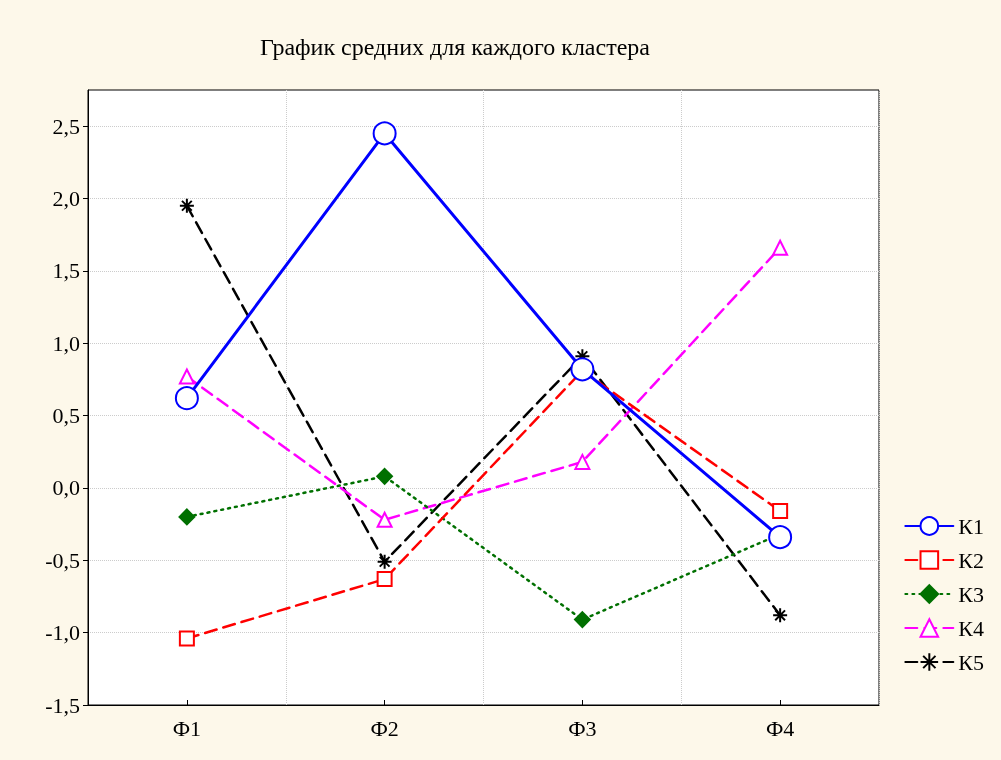  What do you see at coordinates (66, 199) in the screenshot?
I see `y-tick-label: 2,0` at bounding box center [66, 199].